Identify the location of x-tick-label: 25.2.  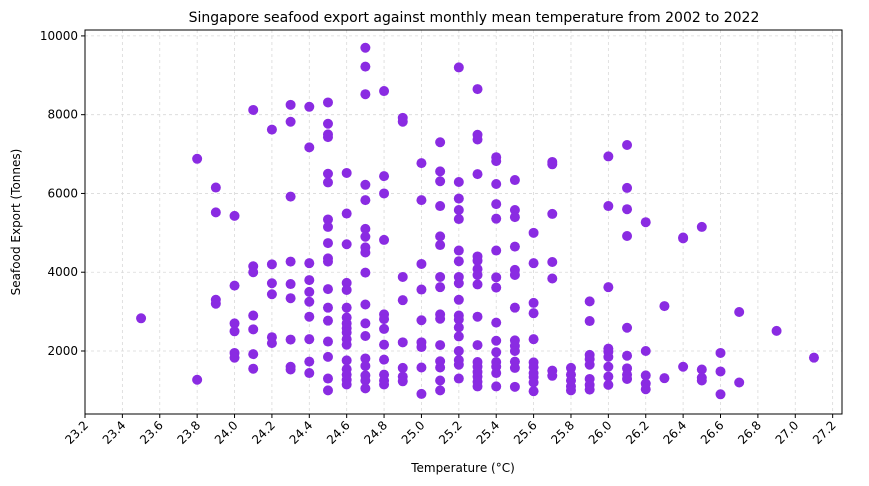
(450, 432).